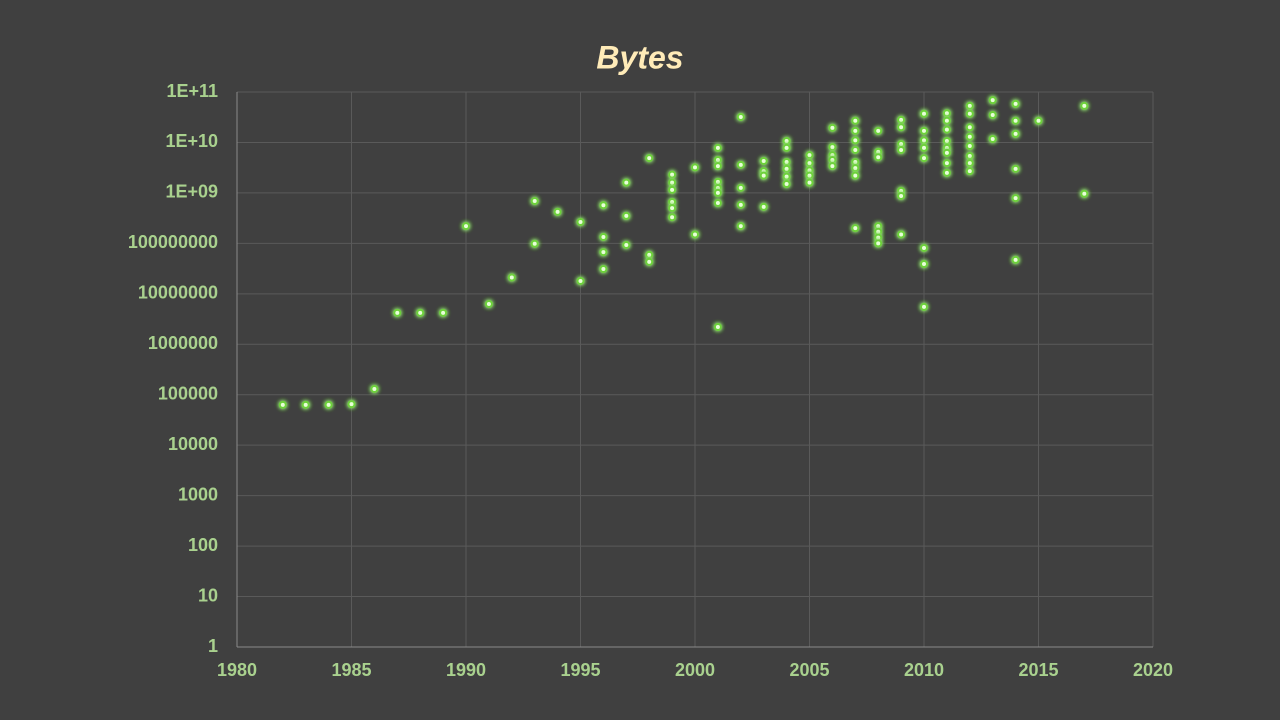 The width and height of the screenshot is (1280, 720). I want to click on x-tick-label: 2005, so click(809, 670).